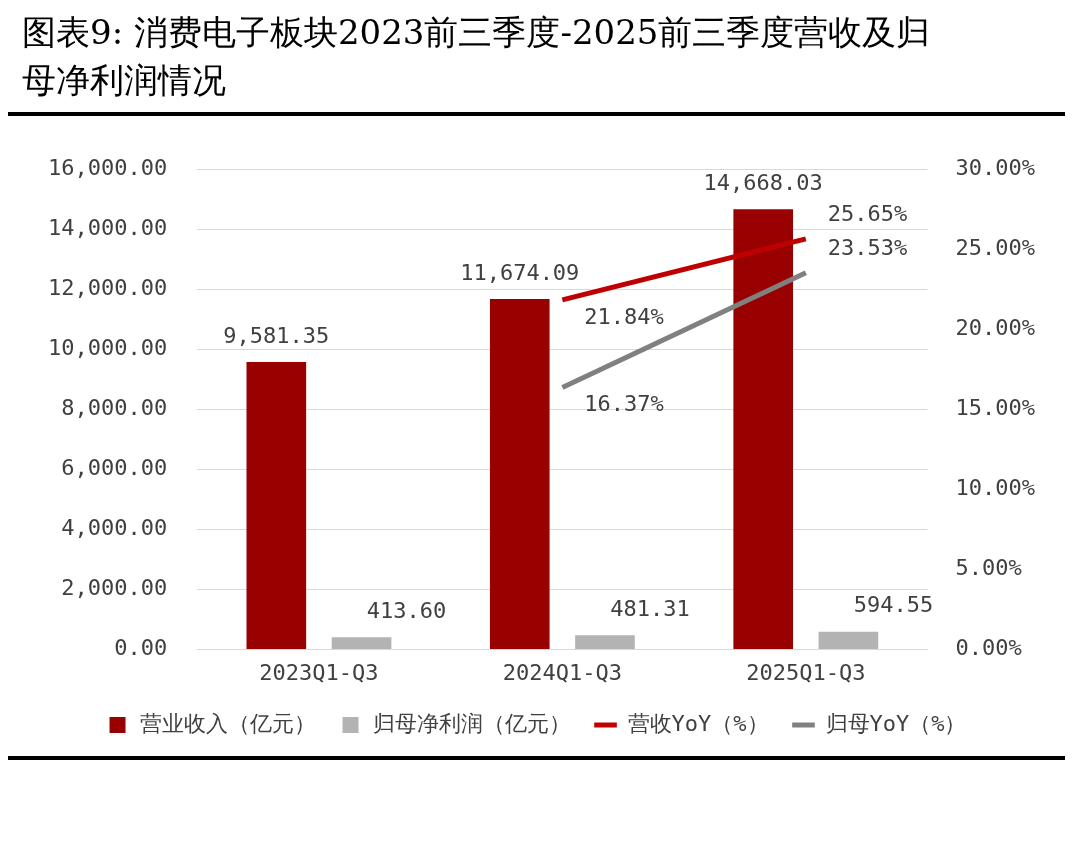  What do you see at coordinates (650, 608) in the screenshot?
I see `data-label: 481.31` at bounding box center [650, 608].